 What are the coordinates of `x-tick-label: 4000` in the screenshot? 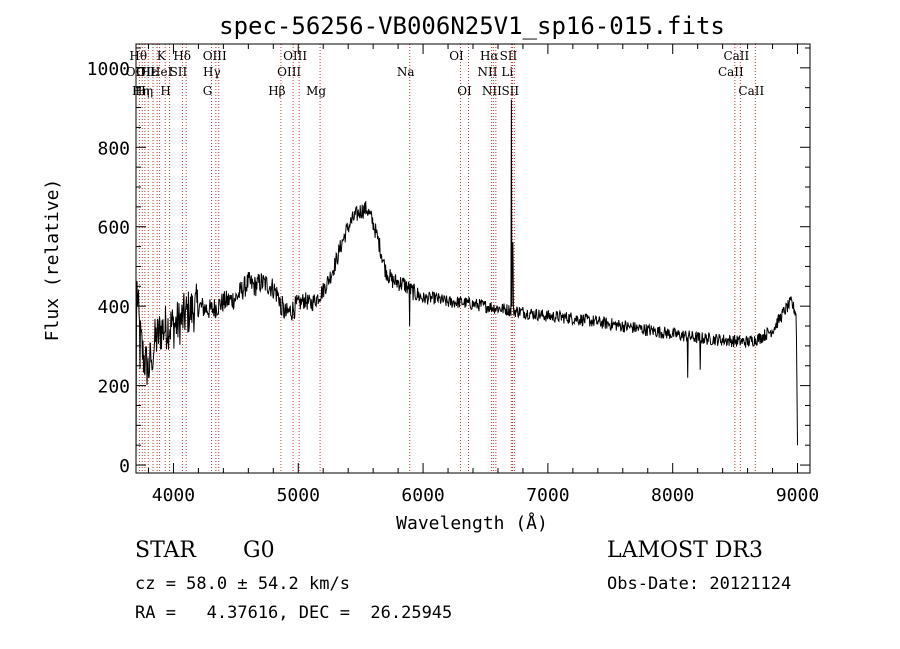 It's located at (173, 495).